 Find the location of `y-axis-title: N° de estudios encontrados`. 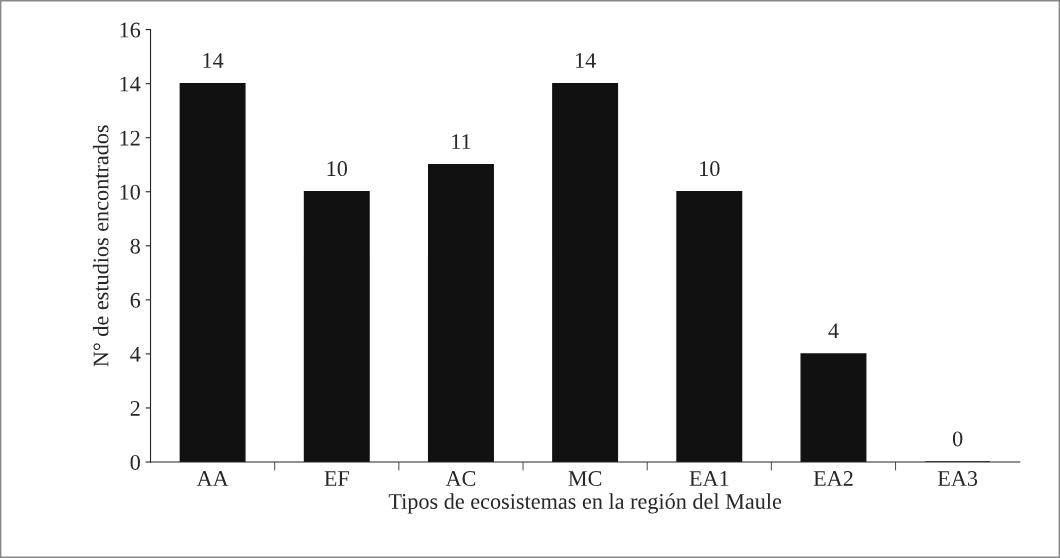

y-axis-title: N° de estudios encontrados is located at coordinates (100, 246).